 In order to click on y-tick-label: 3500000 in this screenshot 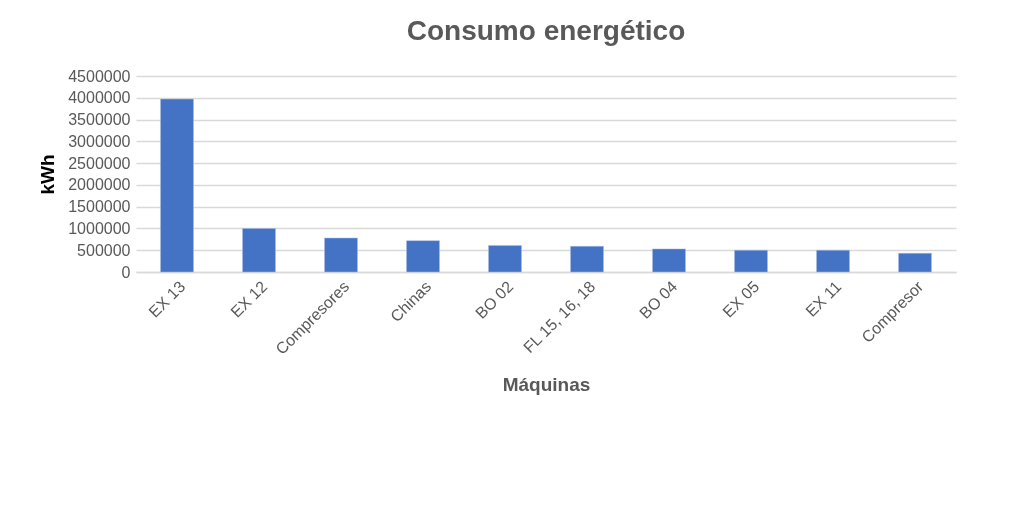, I will do `click(99, 120)`.